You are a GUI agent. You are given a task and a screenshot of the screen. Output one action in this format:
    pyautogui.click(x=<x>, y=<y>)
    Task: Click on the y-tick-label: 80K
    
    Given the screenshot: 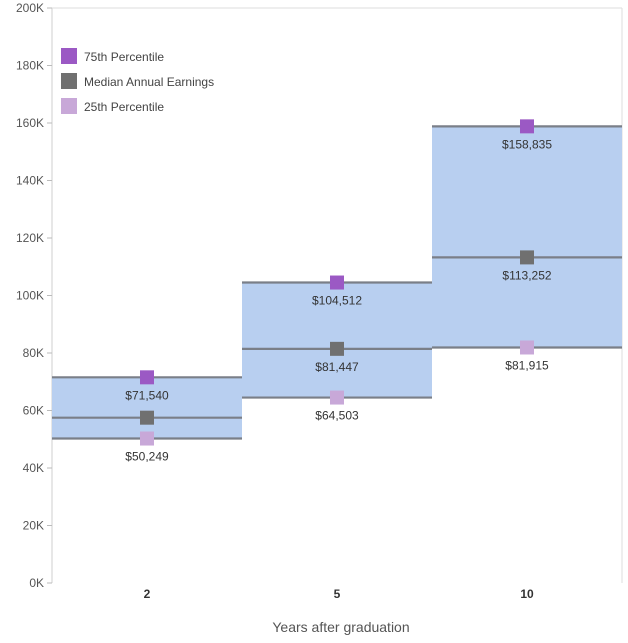 What is the action you would take?
    pyautogui.click(x=33, y=353)
    